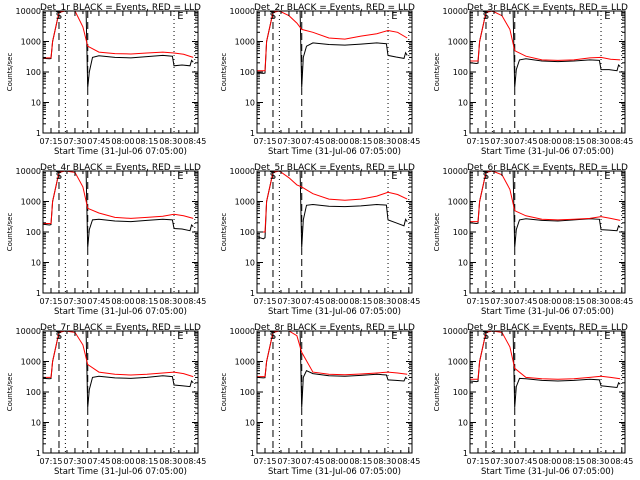 This screenshot has height=480, width=640. What do you see at coordinates (334, 8) in the screenshot?
I see `chart-title: Det_2r BLACK = Events, RED = LLD` at bounding box center [334, 8].